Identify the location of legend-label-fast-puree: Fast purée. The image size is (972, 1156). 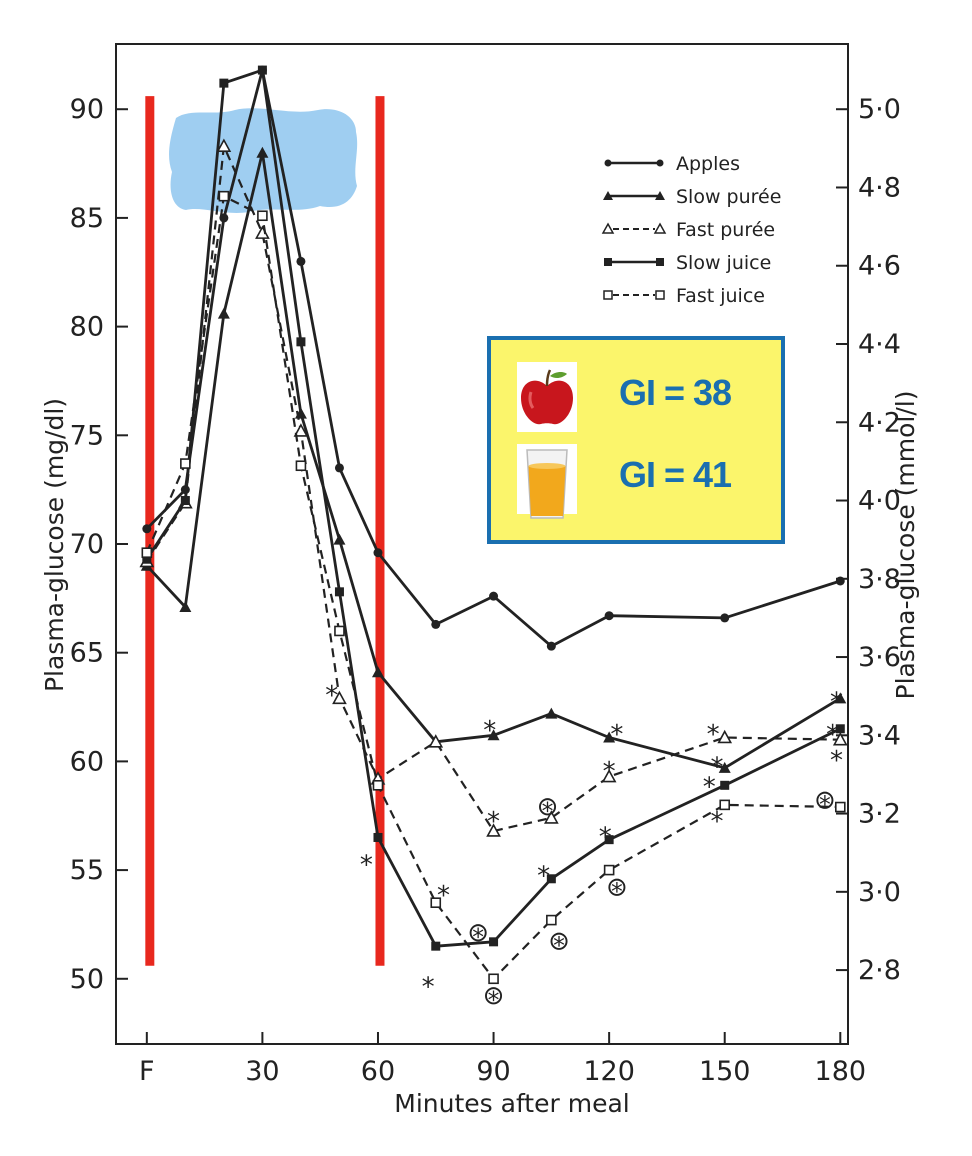
(725, 230).